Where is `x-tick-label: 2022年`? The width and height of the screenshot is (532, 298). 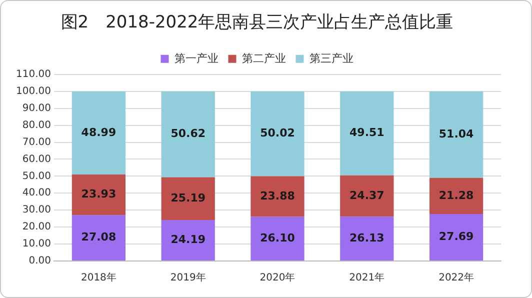 x-tick-label: 2022年 is located at coordinates (456, 278).